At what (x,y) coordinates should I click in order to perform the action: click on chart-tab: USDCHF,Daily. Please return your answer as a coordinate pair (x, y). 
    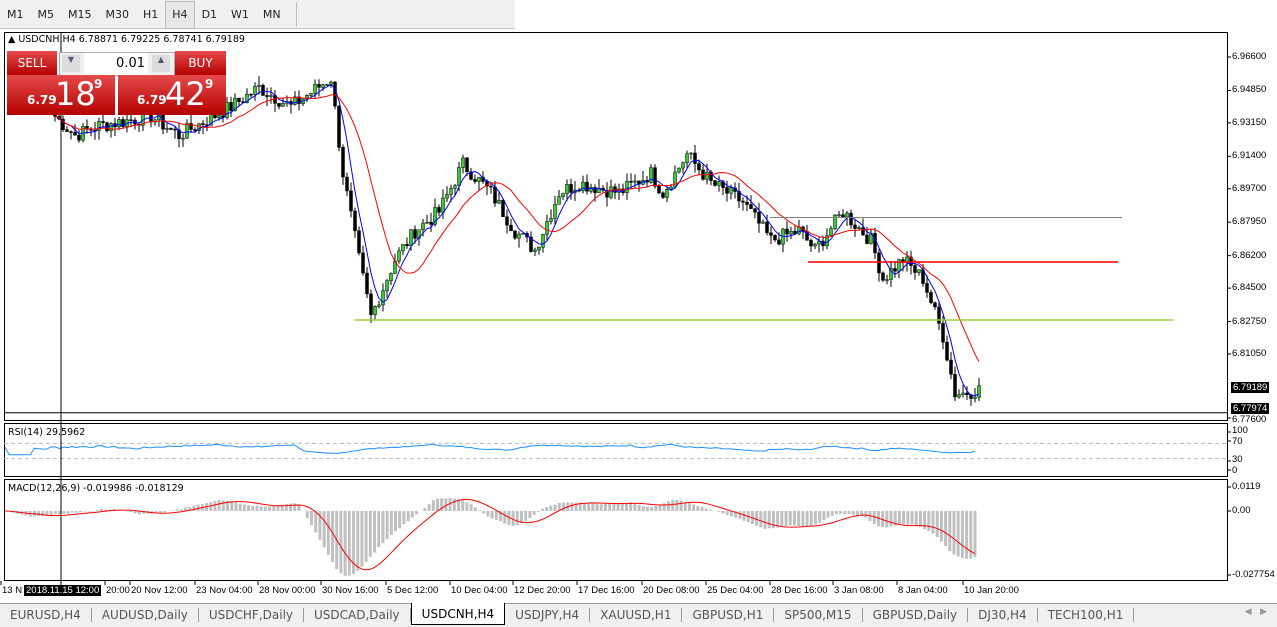
    Looking at the image, I should click on (251, 615).